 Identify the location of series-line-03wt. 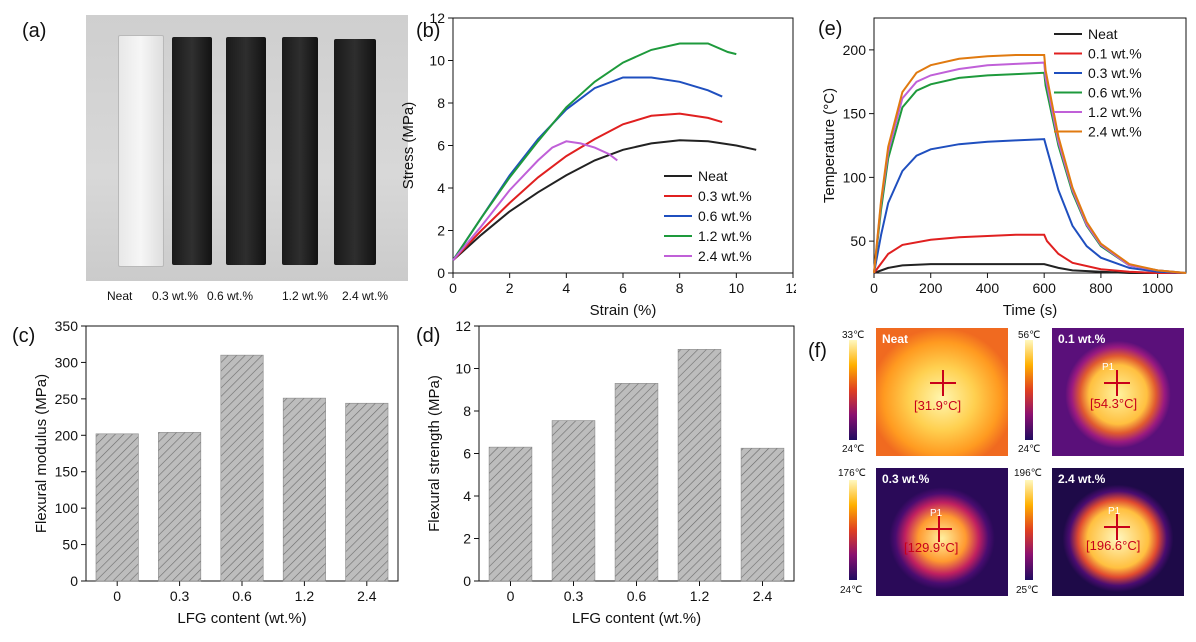
(587, 186).